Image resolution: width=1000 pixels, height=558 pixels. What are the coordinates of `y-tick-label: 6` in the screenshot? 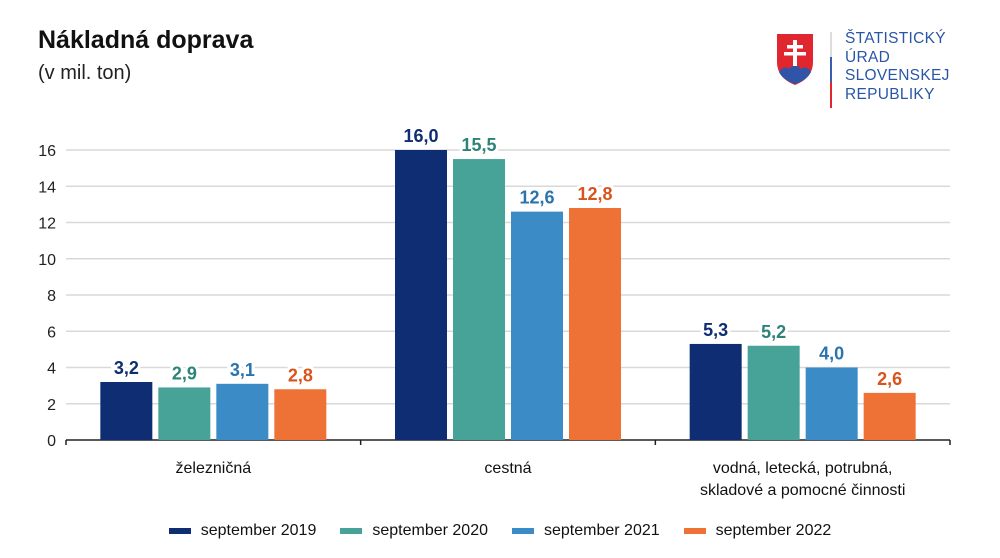 It's located at (51, 332).